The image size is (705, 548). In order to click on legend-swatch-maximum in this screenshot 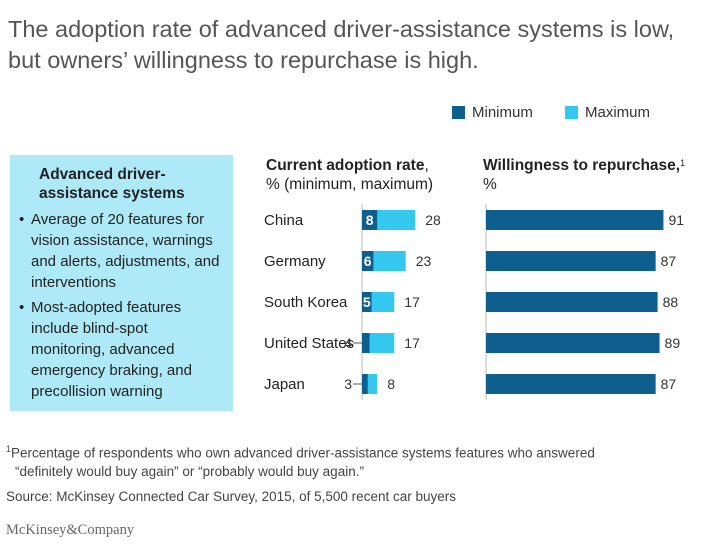, I will do `click(571, 112)`.